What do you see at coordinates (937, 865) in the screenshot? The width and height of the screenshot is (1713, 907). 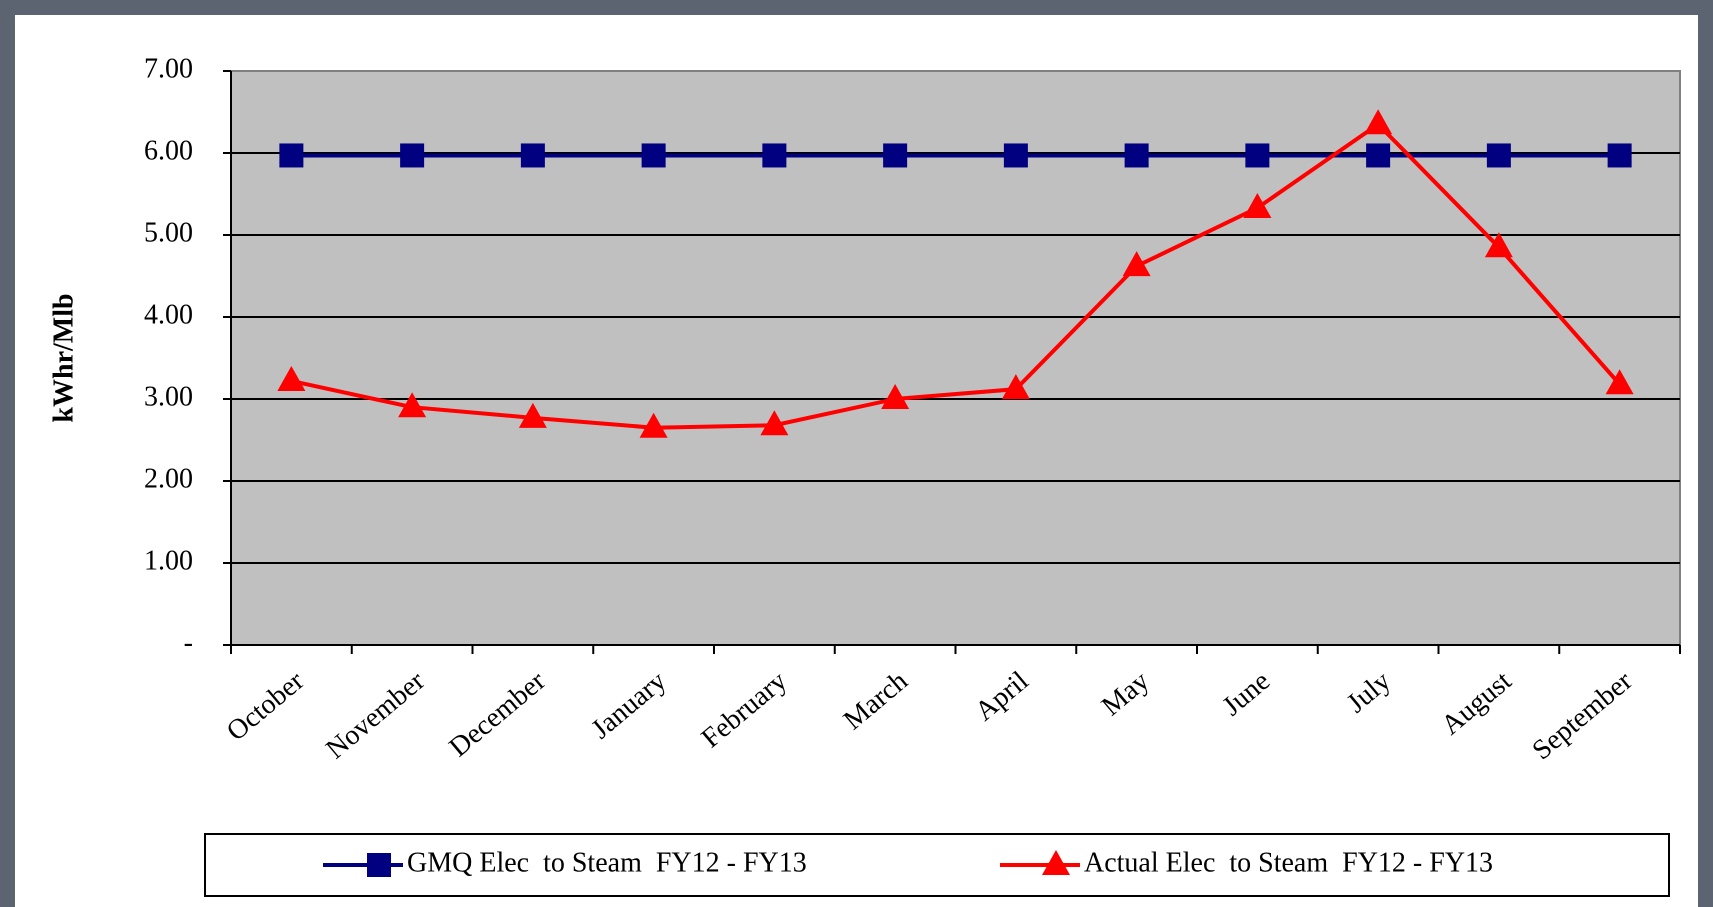 I see `legend-box` at bounding box center [937, 865].